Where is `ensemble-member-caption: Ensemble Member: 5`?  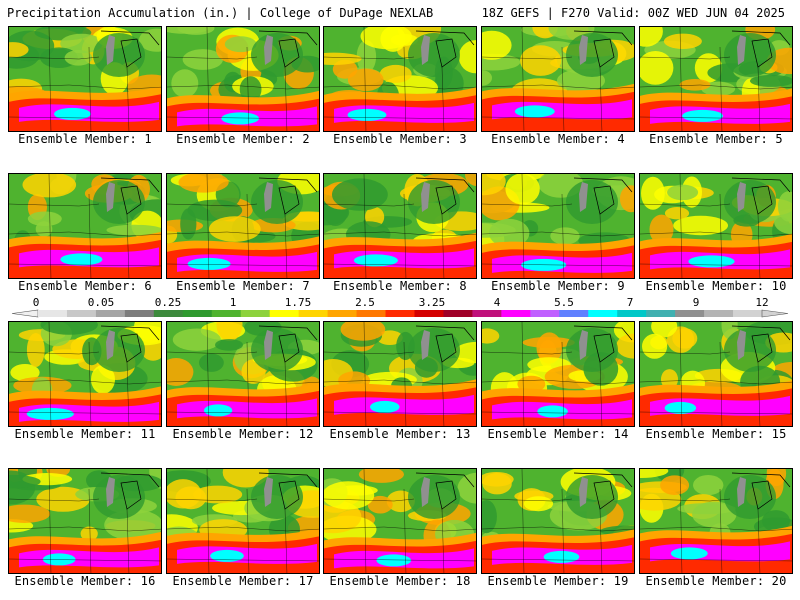 ensemble-member-caption: Ensemble Member: 5 is located at coordinates (716, 139).